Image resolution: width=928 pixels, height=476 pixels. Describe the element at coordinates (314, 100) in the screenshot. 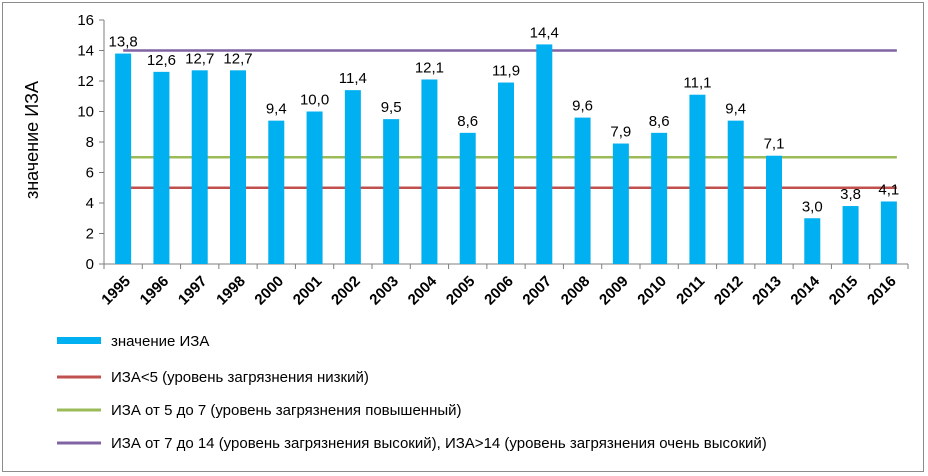

I see `data-label: 10,0` at that location.